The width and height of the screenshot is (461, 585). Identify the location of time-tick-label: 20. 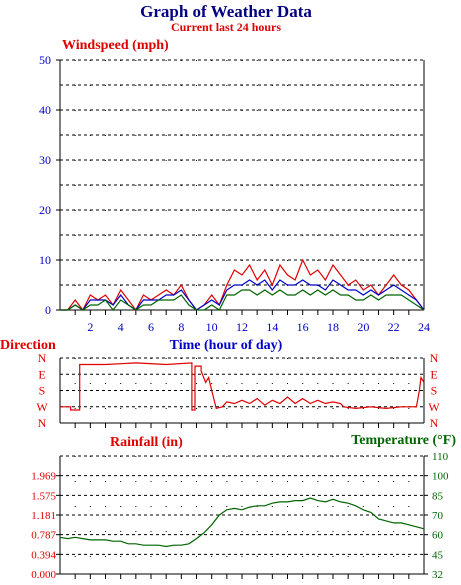
(363, 327).